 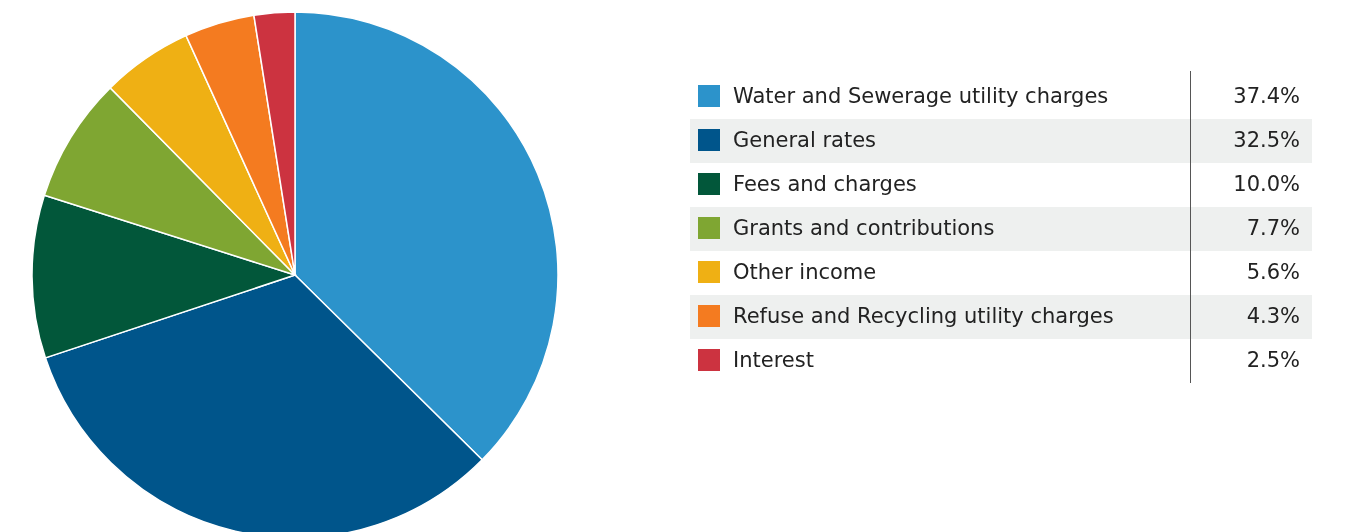 I want to click on legend-label: Other income, so click(x=805, y=272).